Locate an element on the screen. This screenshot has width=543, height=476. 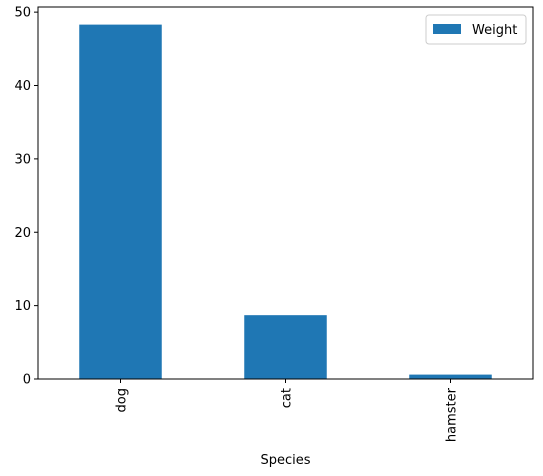
y-tick-label: 40 is located at coordinates (22, 86).